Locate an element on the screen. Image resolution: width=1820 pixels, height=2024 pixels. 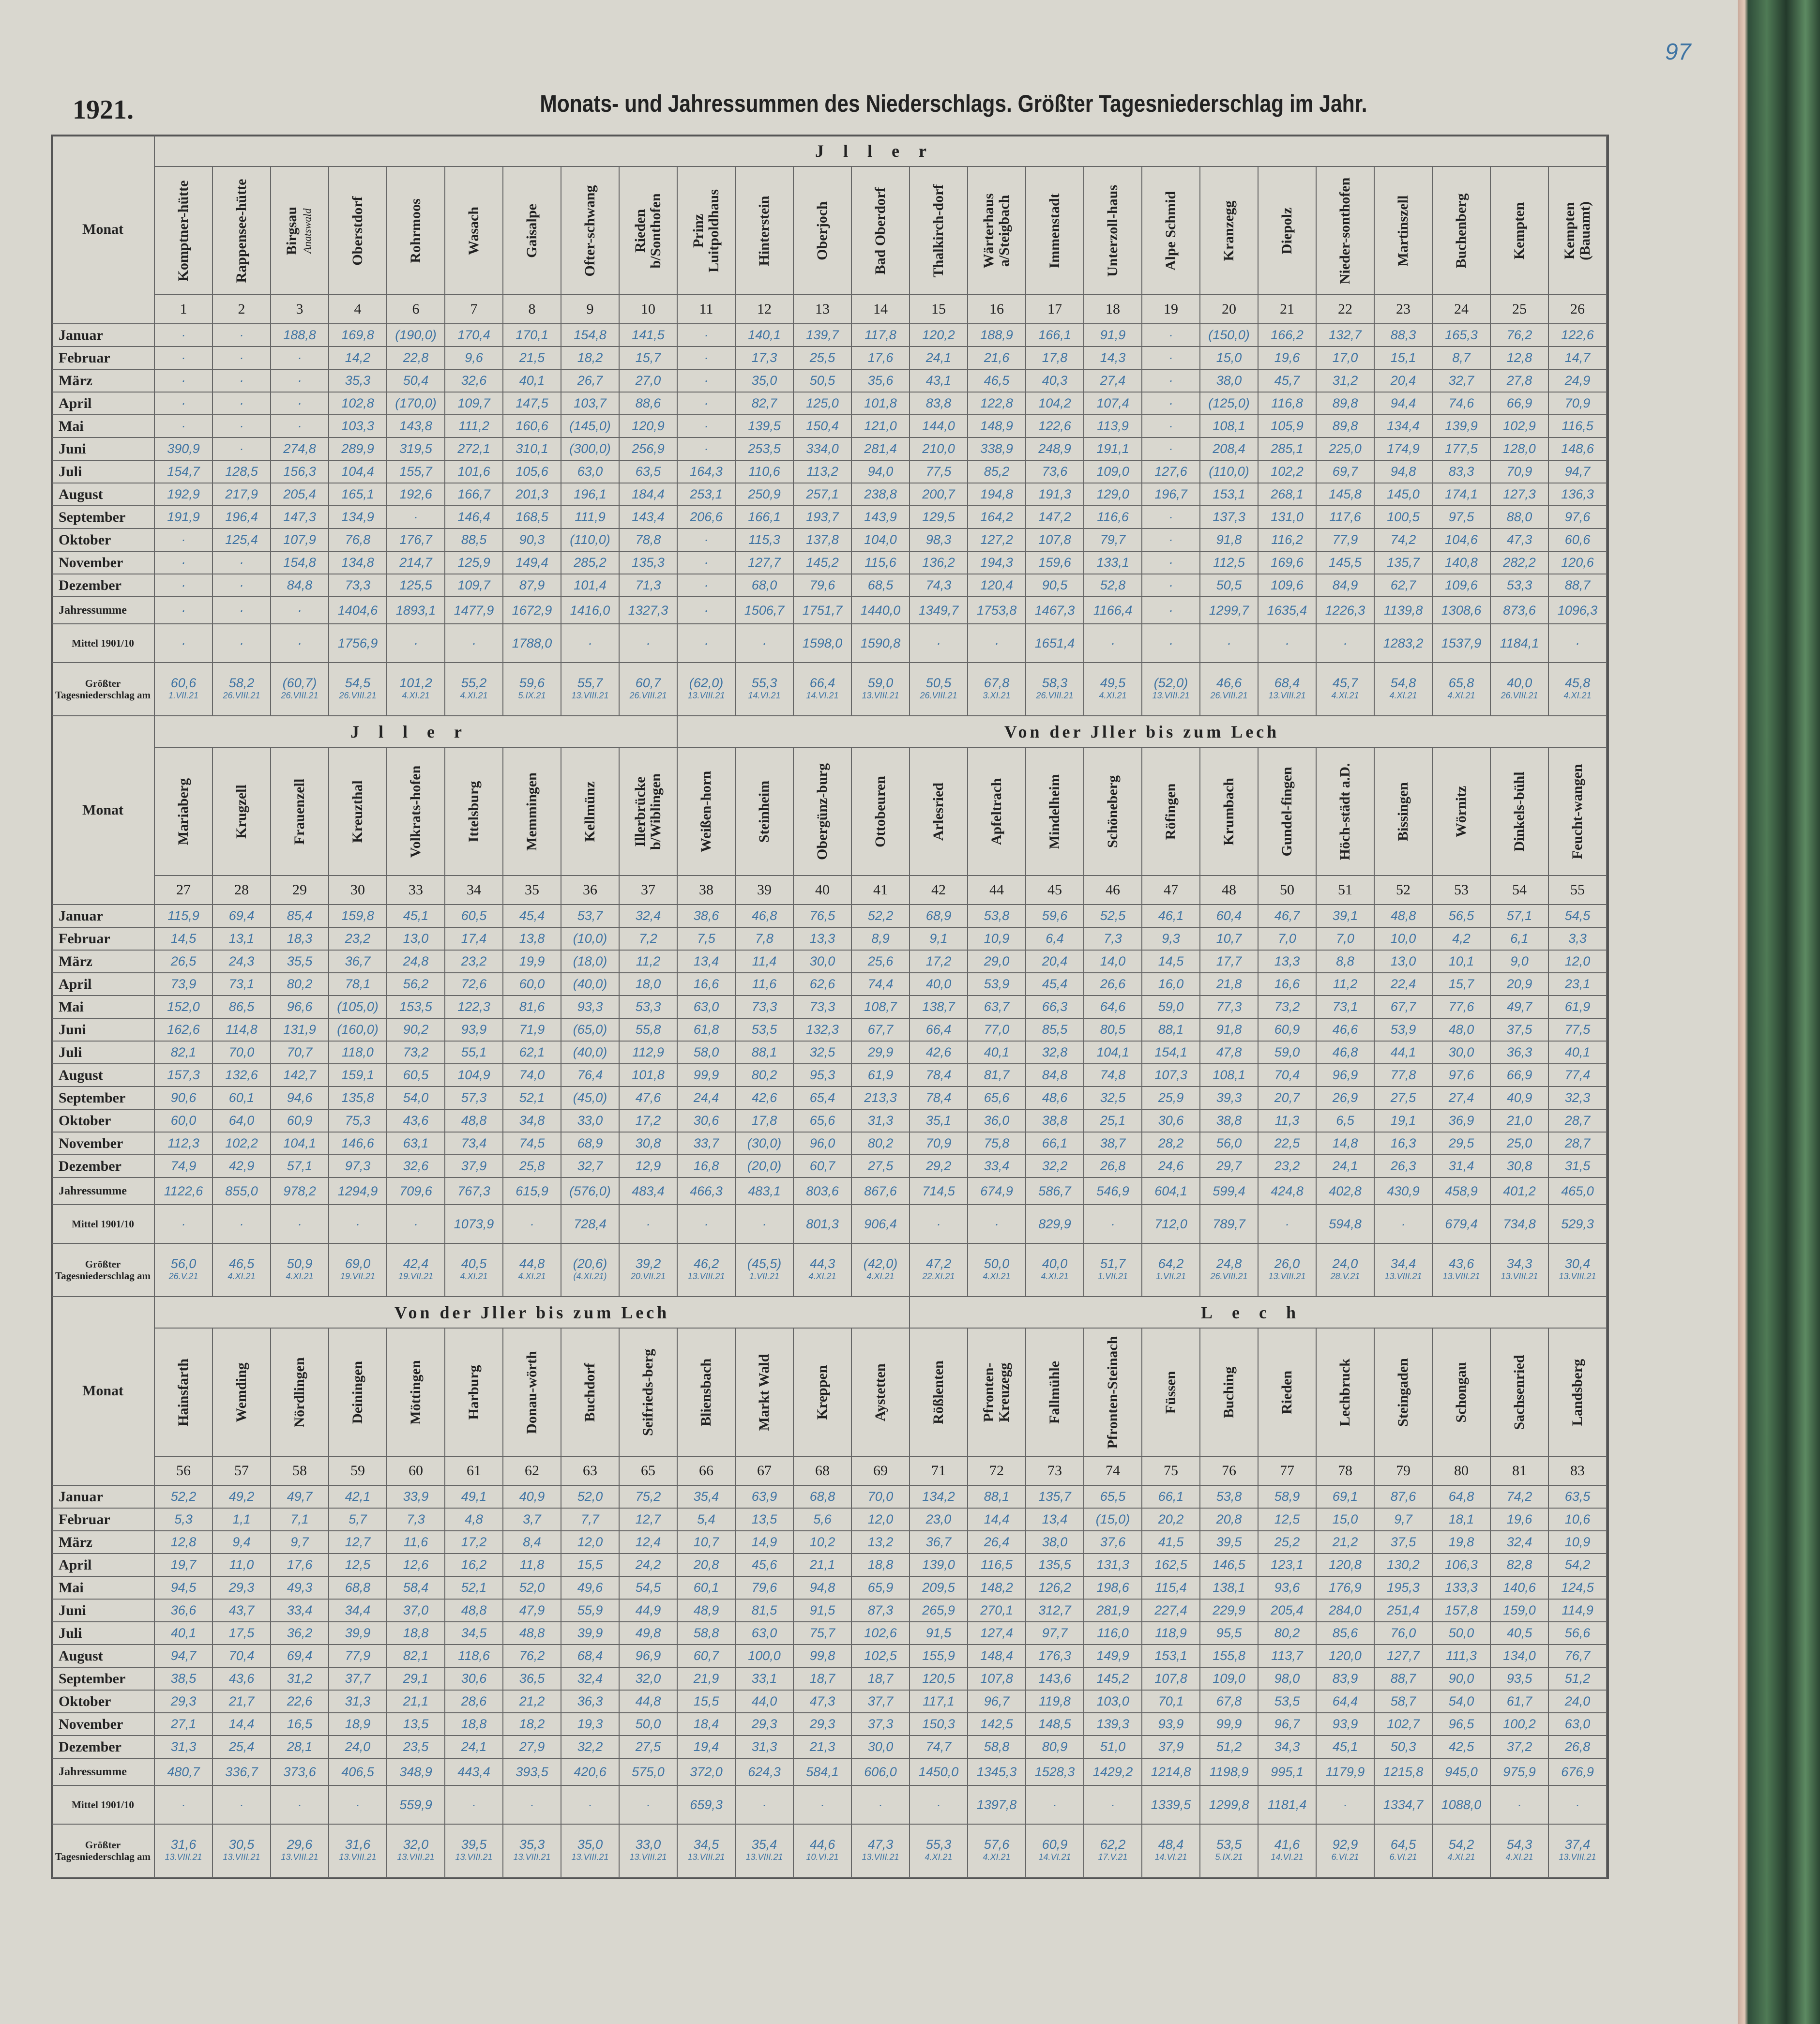
station-number: 78 is located at coordinates (1346, 1471).